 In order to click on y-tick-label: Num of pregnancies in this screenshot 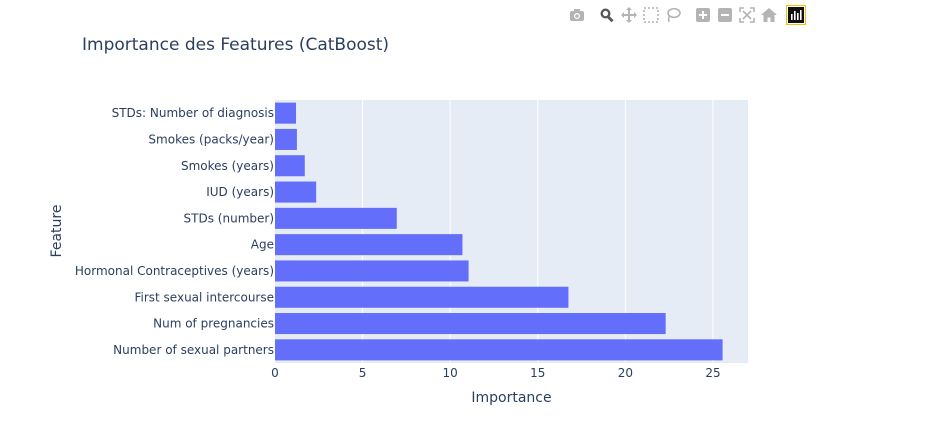, I will do `click(213, 324)`.